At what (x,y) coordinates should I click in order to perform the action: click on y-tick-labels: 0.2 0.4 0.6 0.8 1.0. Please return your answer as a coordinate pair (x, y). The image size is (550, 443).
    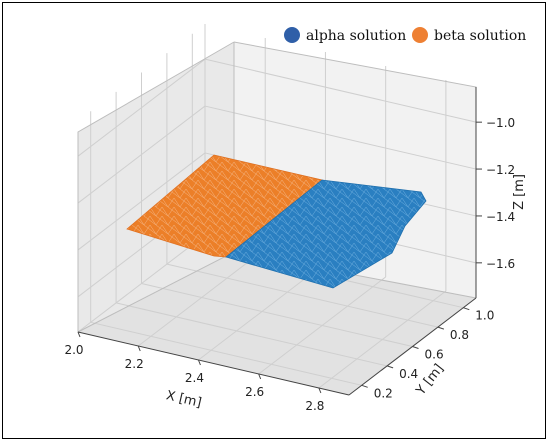
    Looking at the image, I should click on (434, 355).